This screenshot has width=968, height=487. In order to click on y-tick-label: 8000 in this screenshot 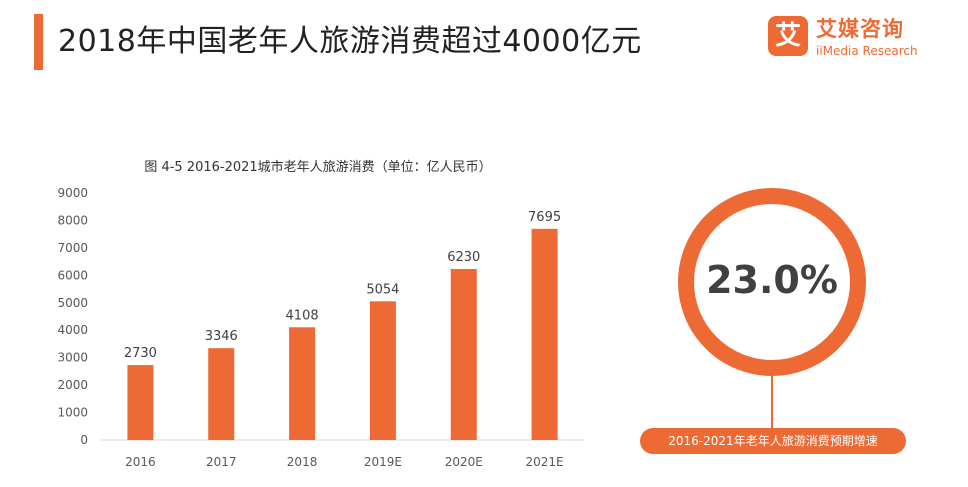, I will do `click(72, 220)`.